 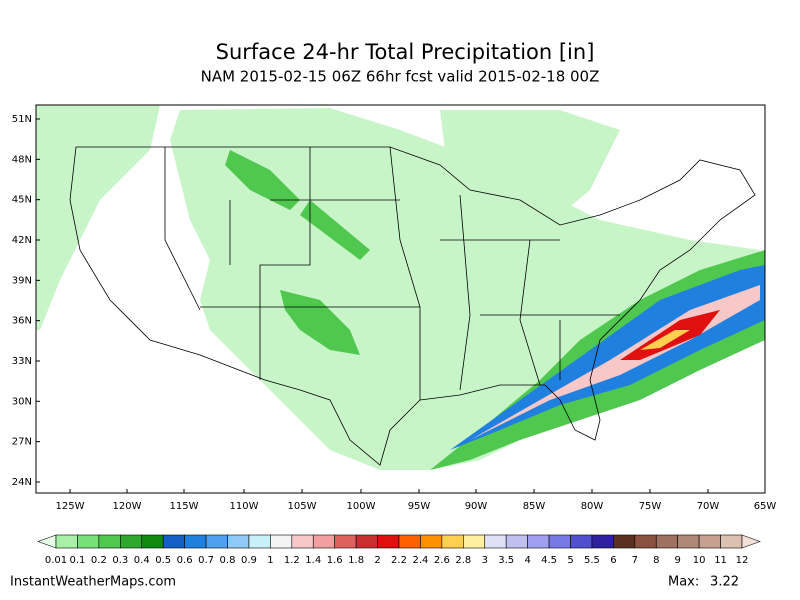 I want to click on legend-label: 0.5, so click(x=163, y=560).